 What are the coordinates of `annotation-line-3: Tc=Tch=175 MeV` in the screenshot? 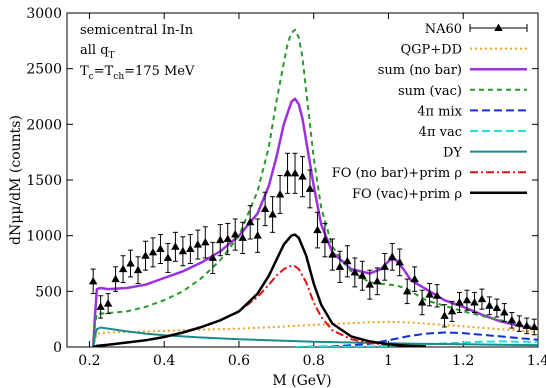 It's located at (137, 73).